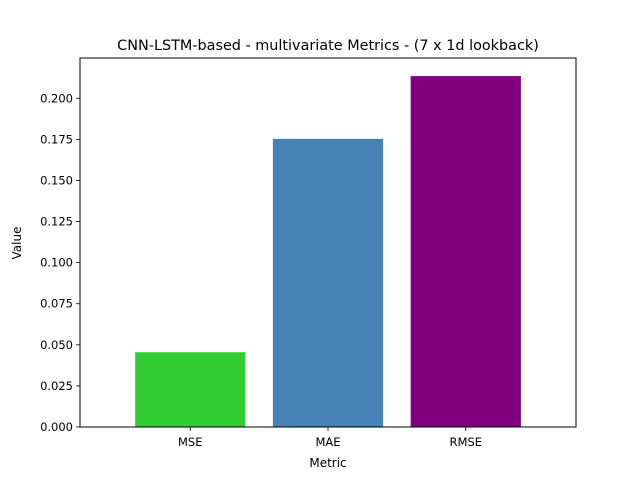 This screenshot has height=484, width=640. What do you see at coordinates (56, 139) in the screenshot?
I see `y-tick-label: 0.175` at bounding box center [56, 139].